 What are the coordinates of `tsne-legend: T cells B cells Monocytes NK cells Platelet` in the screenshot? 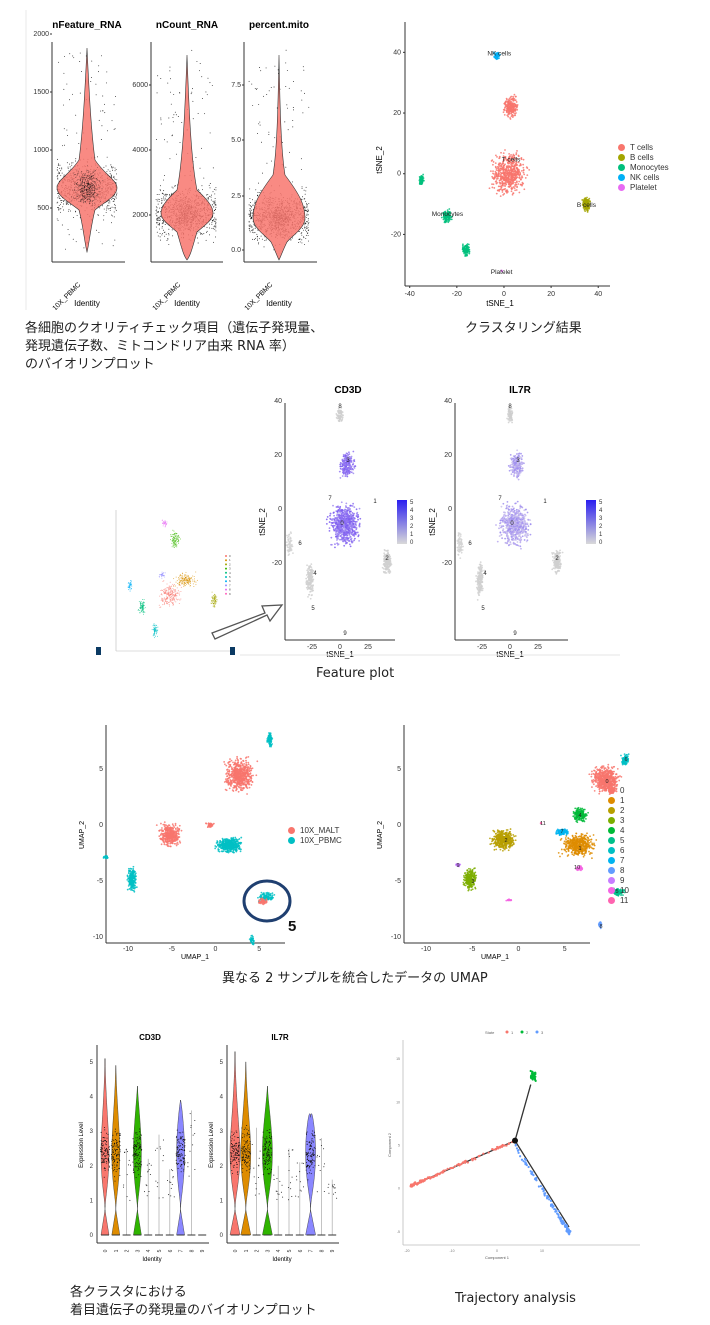 It's located at (643, 167).